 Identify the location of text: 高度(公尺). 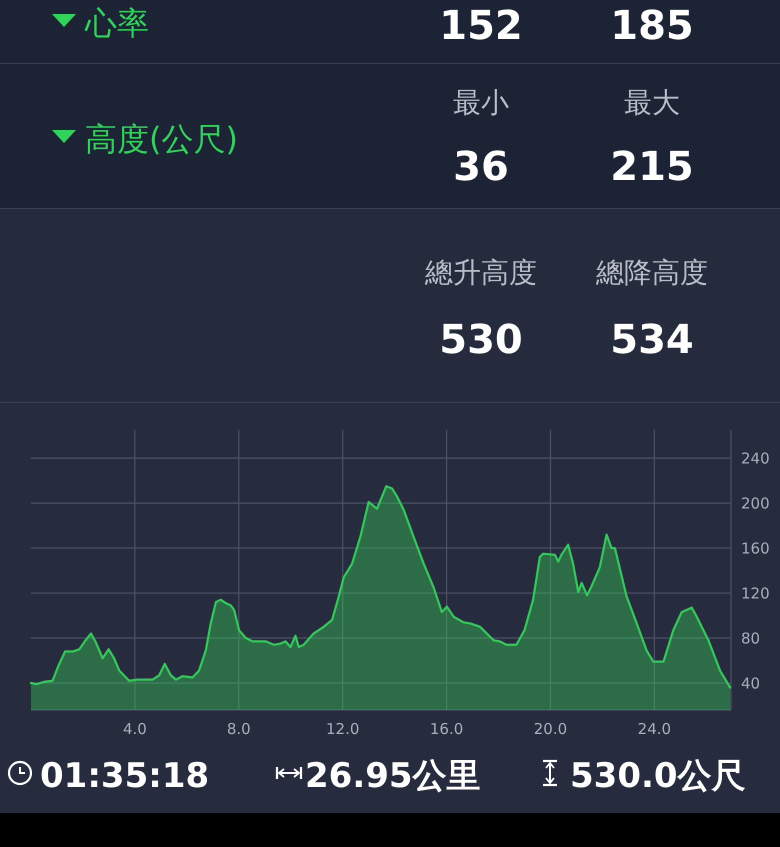
(161, 139).